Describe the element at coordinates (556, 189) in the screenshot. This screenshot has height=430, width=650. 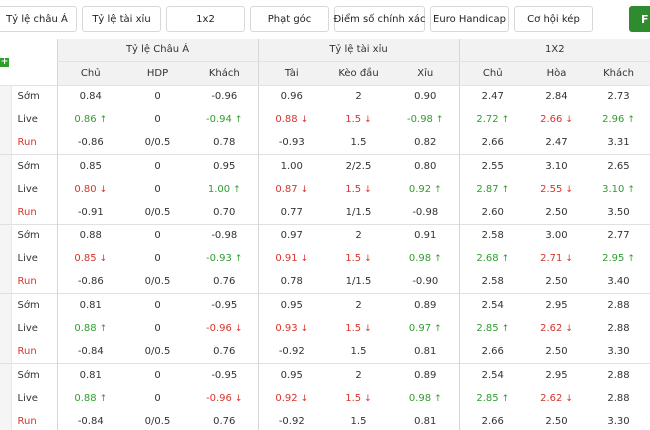
I see `odds-cell-draw: 2.55 ↓` at that location.